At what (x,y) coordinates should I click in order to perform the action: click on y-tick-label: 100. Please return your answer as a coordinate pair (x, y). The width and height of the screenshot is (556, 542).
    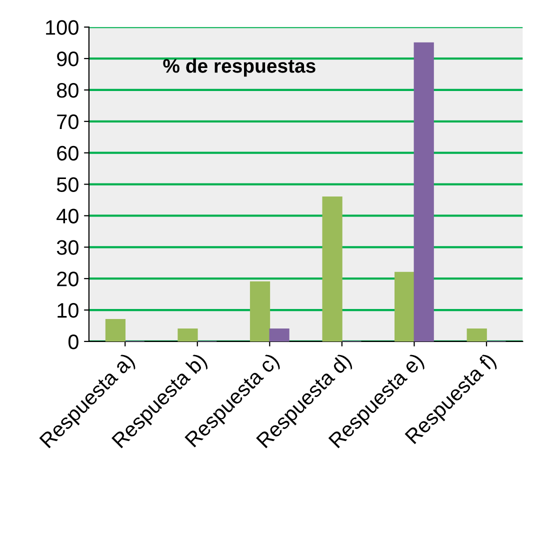
    Looking at the image, I should click on (62, 27).